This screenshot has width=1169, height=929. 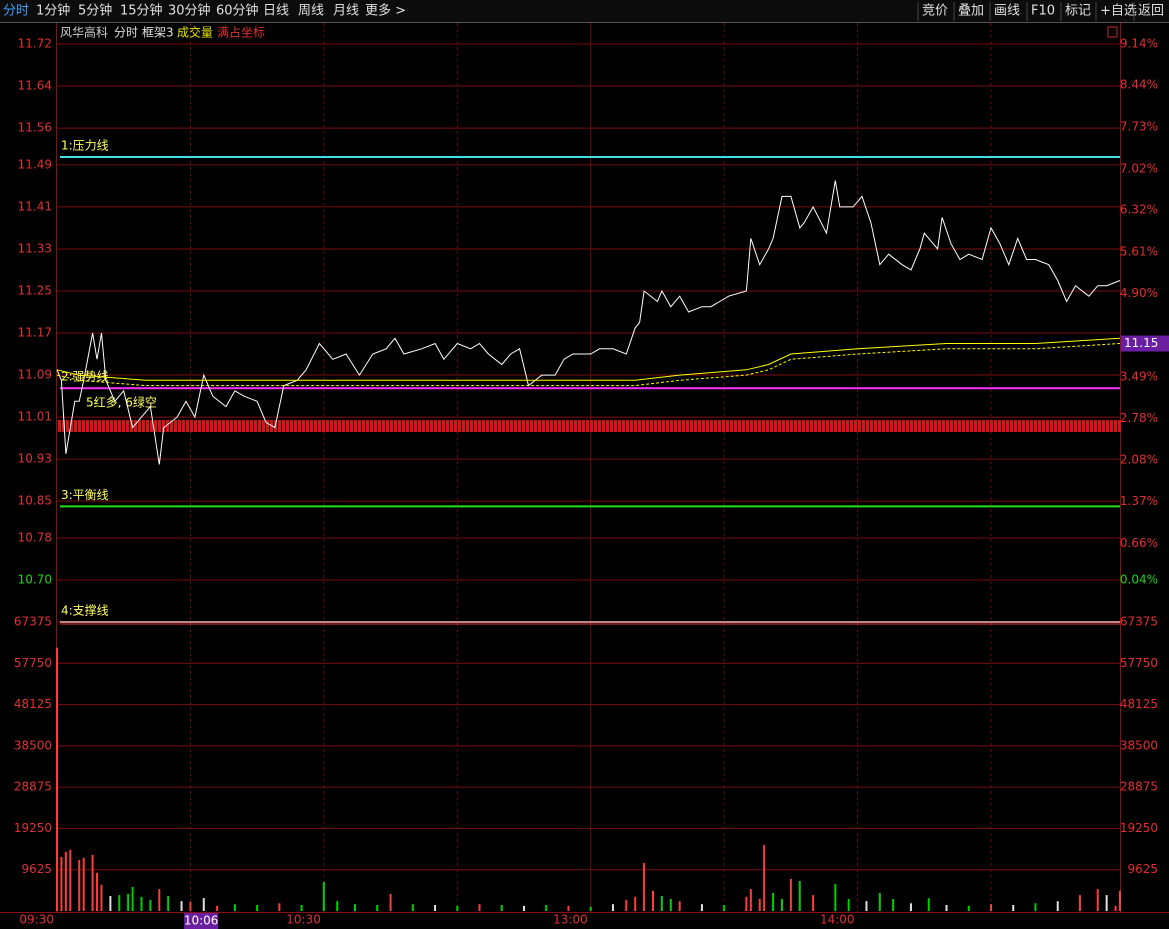 What do you see at coordinates (35, 128) in the screenshot?
I see `y-tick-label: 11.56` at bounding box center [35, 128].